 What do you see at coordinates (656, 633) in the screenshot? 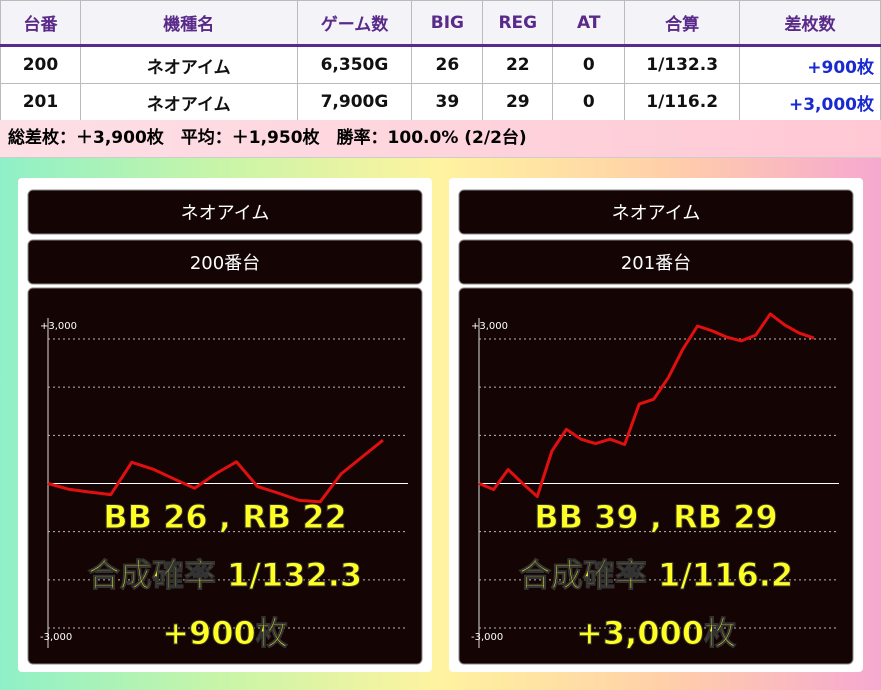
I see `overlay-text: +3,000枚` at bounding box center [656, 633].